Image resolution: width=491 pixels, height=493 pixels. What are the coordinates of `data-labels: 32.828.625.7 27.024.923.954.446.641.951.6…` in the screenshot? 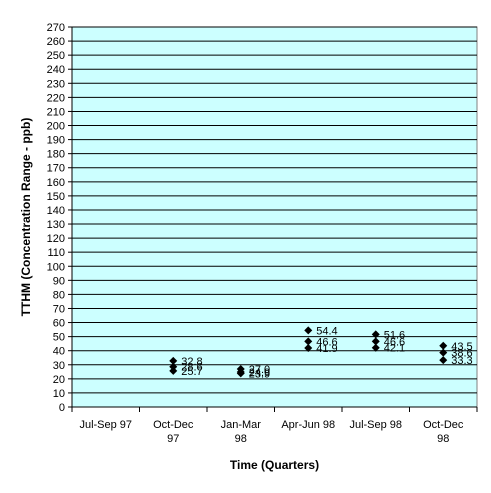 It's located at (326, 352).